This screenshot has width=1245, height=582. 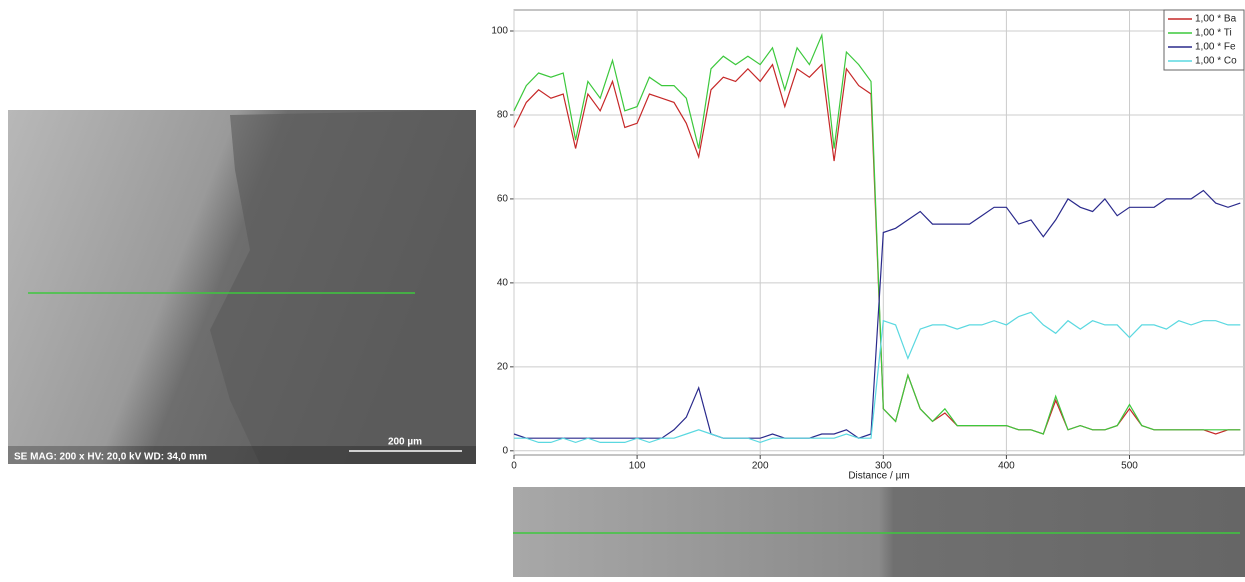 I want to click on y-tick-label: 0, so click(x=505, y=450).